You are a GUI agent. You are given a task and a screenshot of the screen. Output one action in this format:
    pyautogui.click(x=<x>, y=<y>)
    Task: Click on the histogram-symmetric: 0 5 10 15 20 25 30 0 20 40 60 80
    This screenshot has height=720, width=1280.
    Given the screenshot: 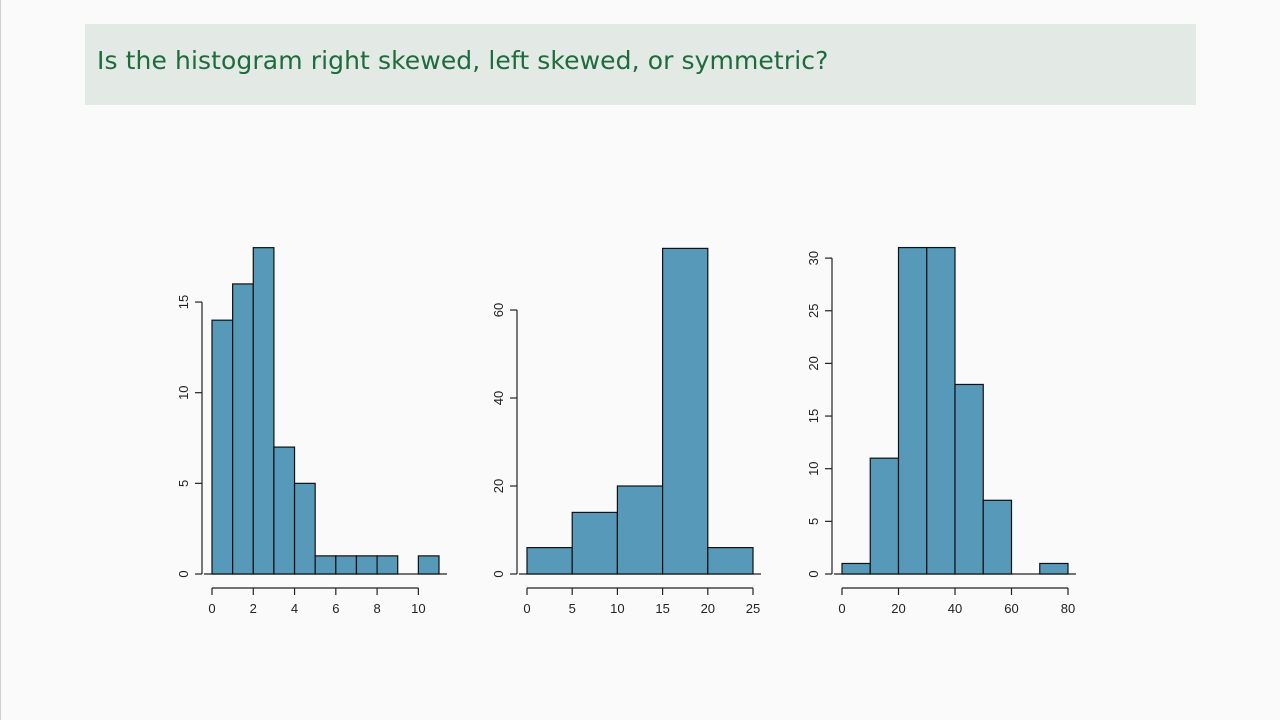 What is the action you would take?
    pyautogui.click(x=941, y=431)
    